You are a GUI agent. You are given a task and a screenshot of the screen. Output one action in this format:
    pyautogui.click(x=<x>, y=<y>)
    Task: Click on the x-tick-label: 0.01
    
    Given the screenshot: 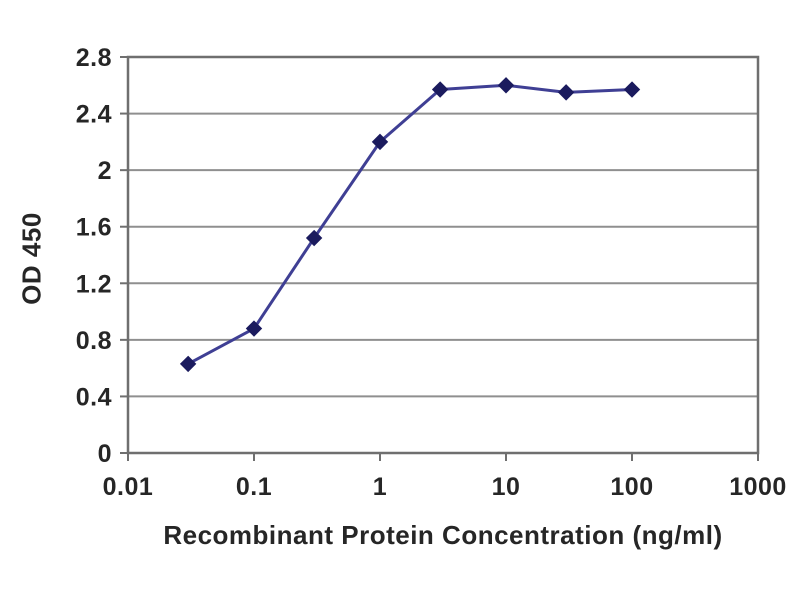 What is the action you would take?
    pyautogui.click(x=128, y=487)
    